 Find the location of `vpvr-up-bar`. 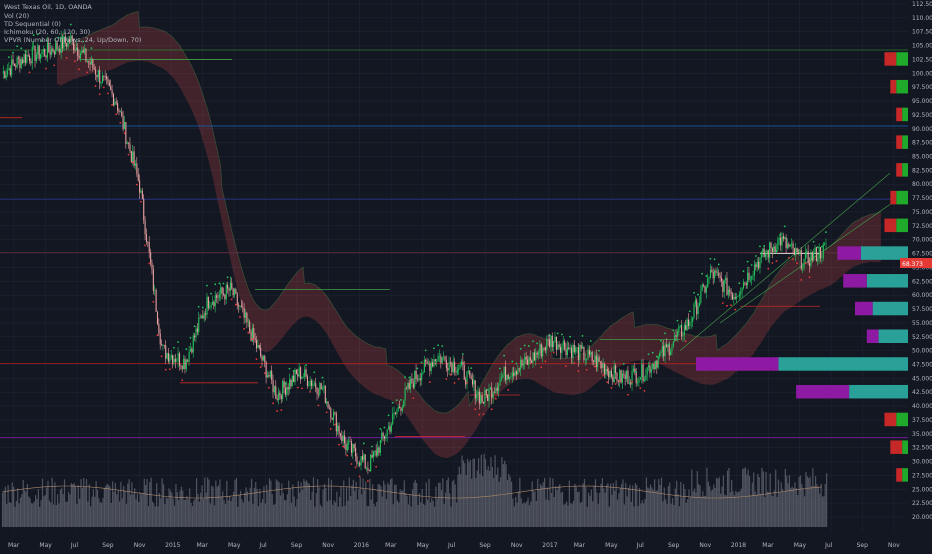

vpvr-up-bar is located at coordinates (843, 364).